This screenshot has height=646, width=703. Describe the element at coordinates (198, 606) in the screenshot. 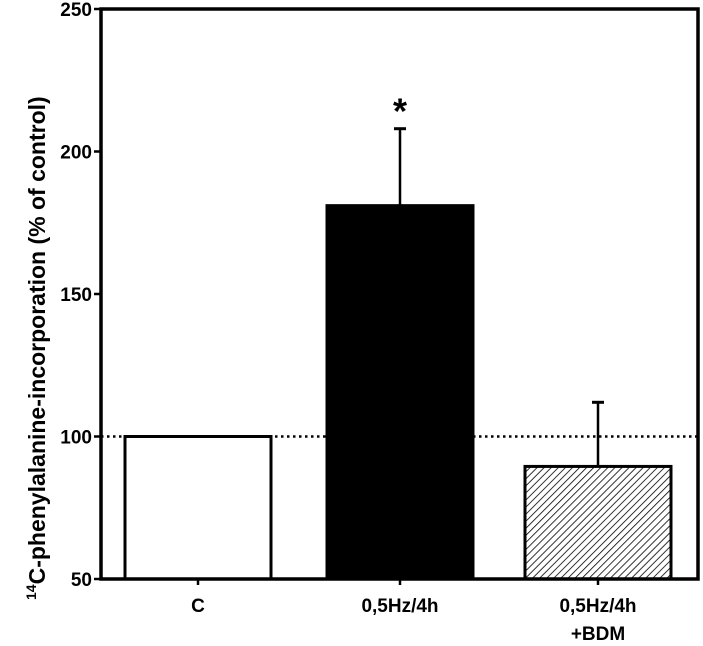

I see `x-category-label: C` at that location.